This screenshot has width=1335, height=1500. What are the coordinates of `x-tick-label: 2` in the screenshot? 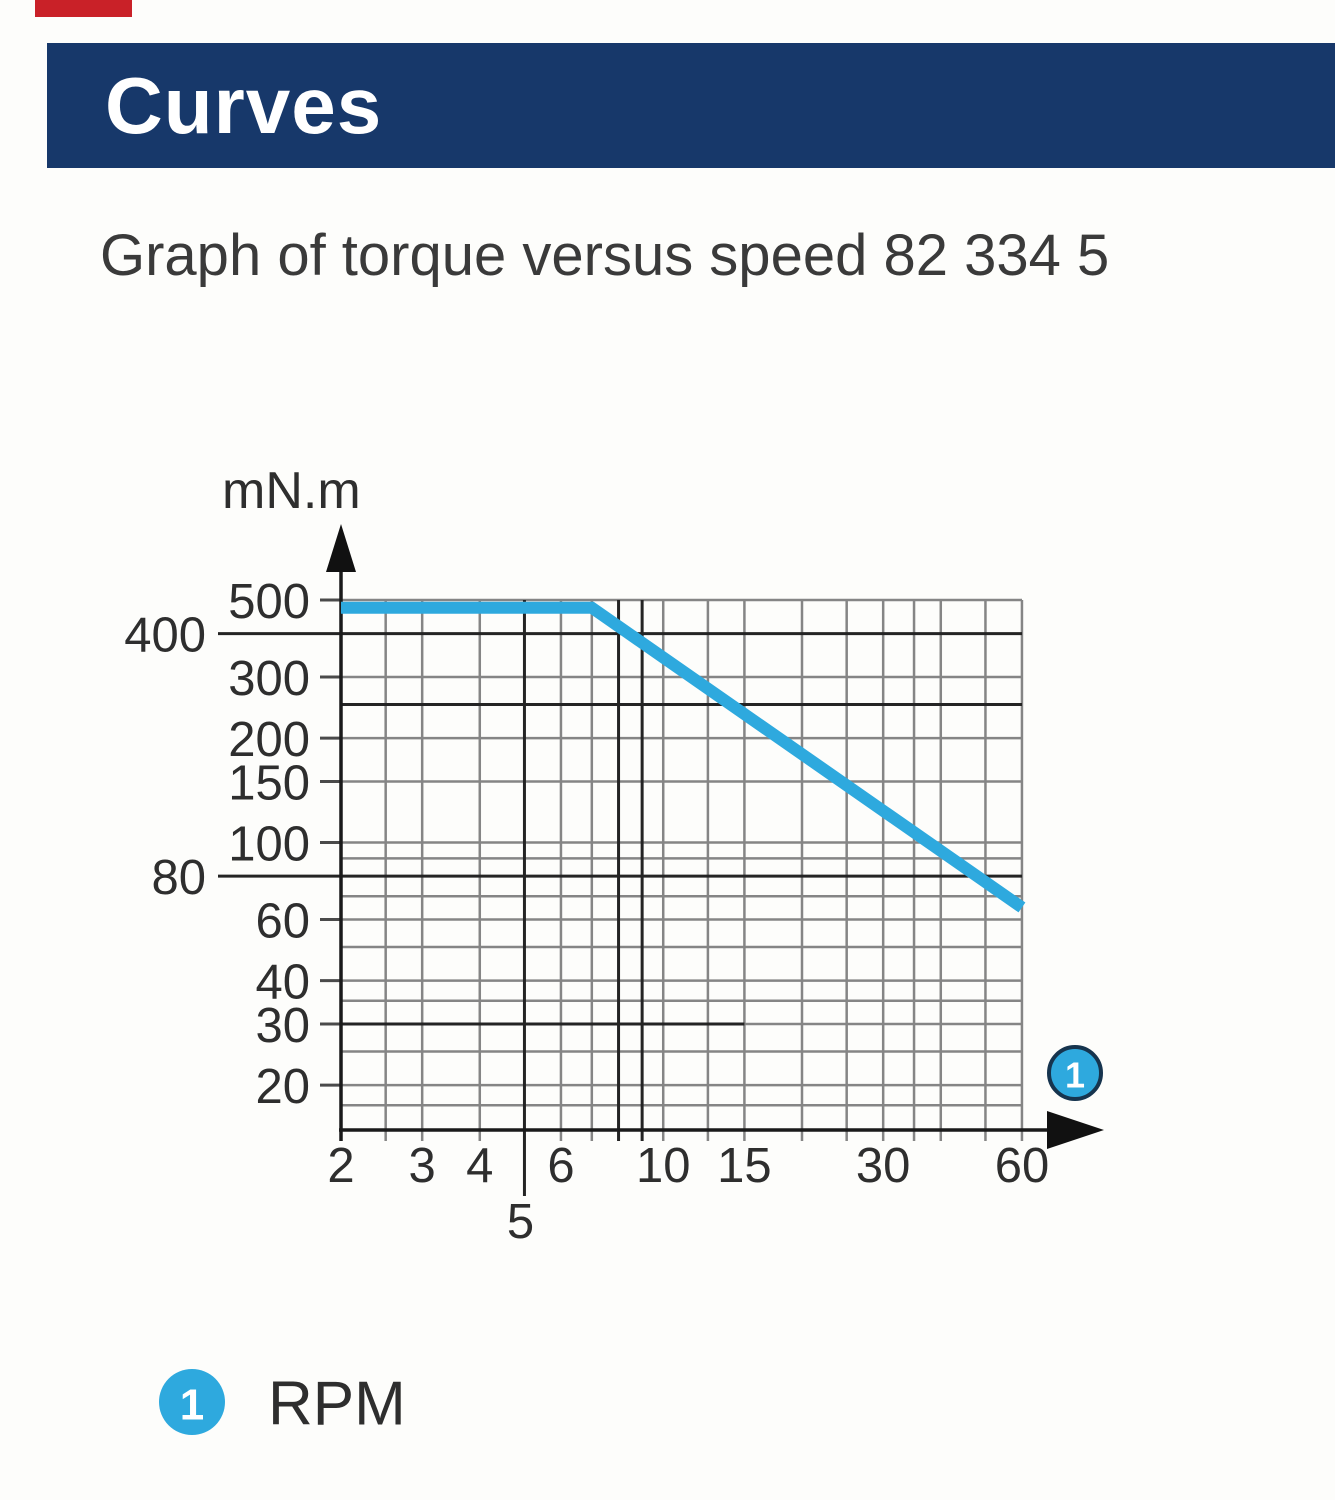 It's located at (340, 1166).